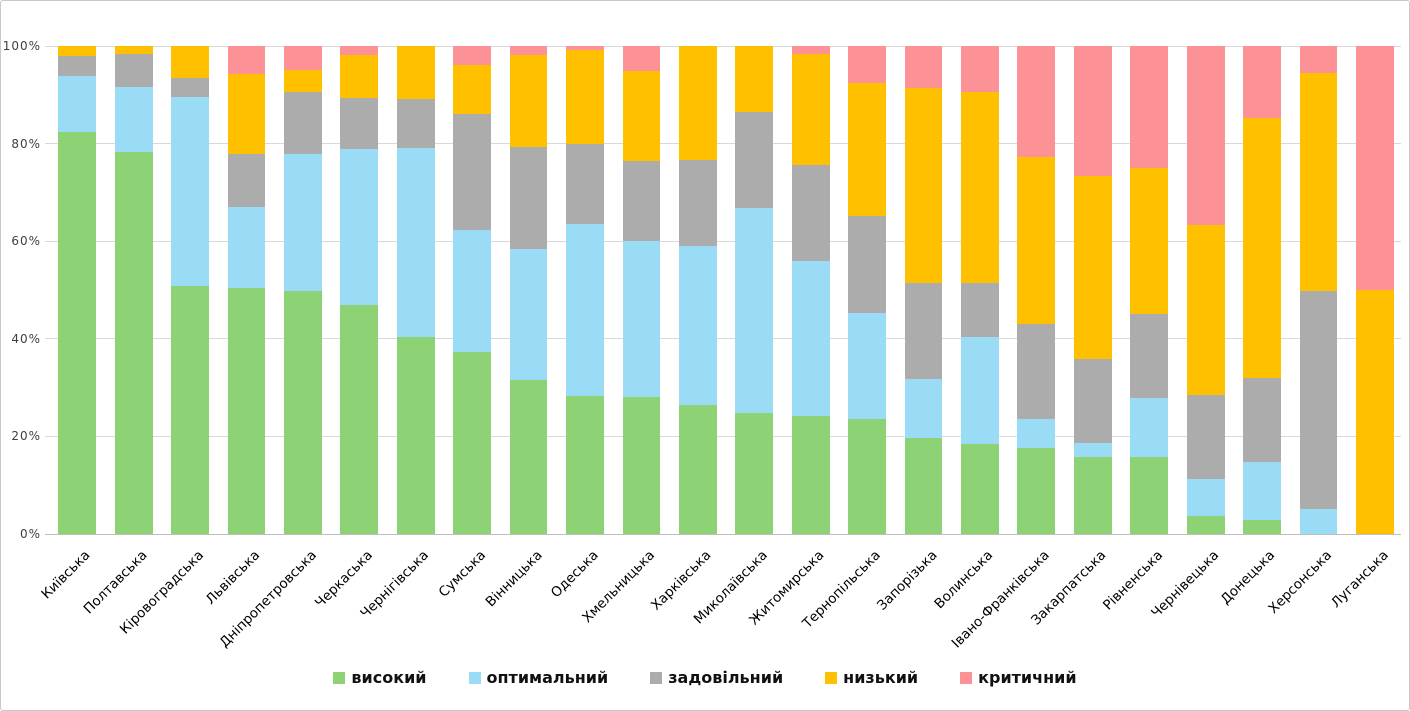 Image resolution: width=1410 pixels, height=711 pixels. I want to click on y-axis-tick-label: 20%, so click(26, 436).